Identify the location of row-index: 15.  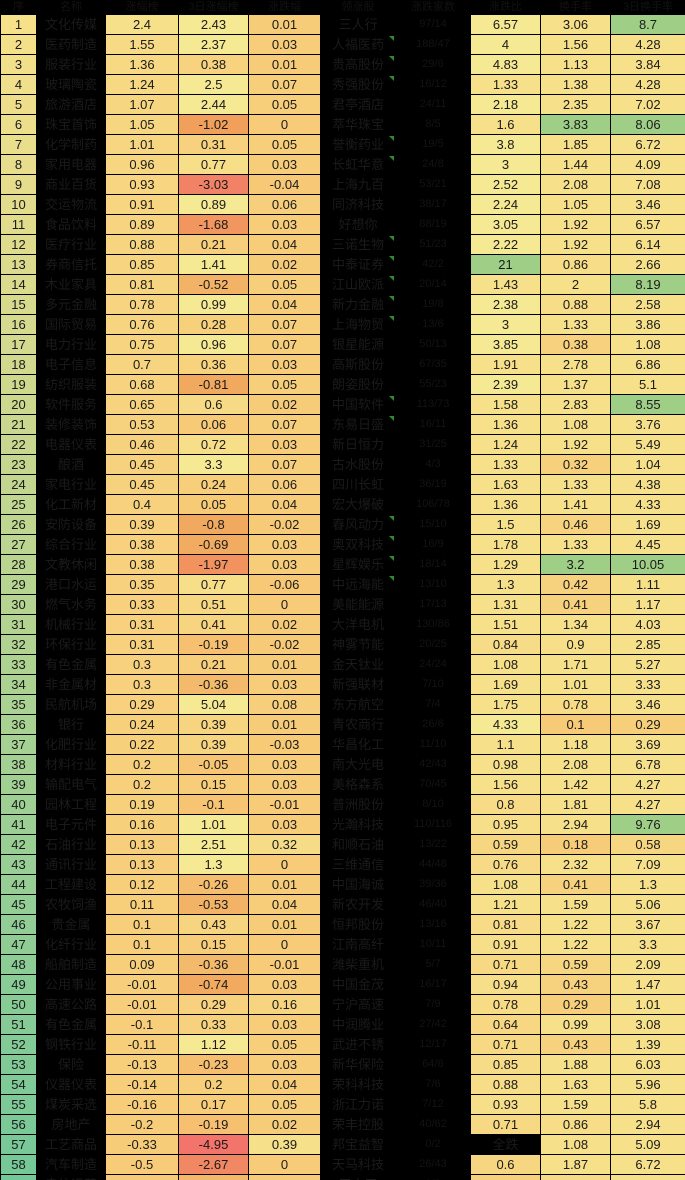
(18, 304).